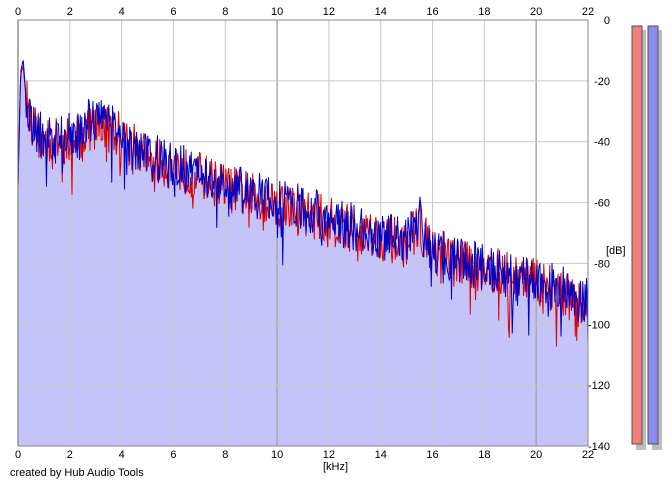 The width and height of the screenshot is (672, 486). What do you see at coordinates (18, 12) in the screenshot?
I see `x-tick-label-top: 0` at bounding box center [18, 12].